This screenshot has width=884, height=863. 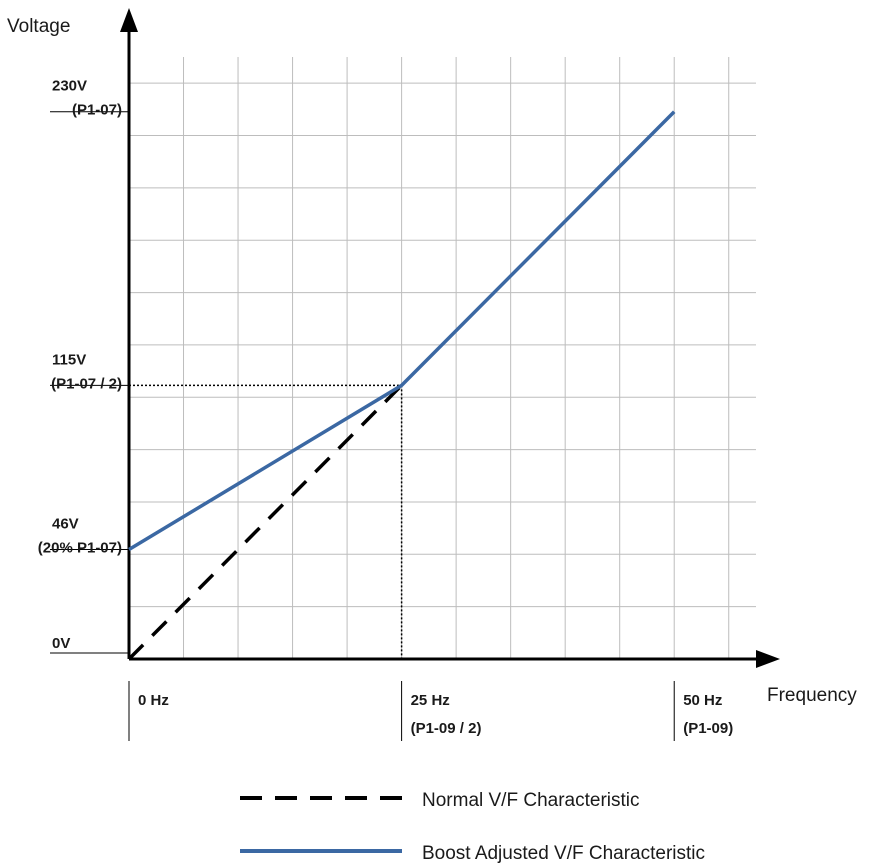 I want to click on x-tick-label: 0 Hz, so click(x=153, y=700).